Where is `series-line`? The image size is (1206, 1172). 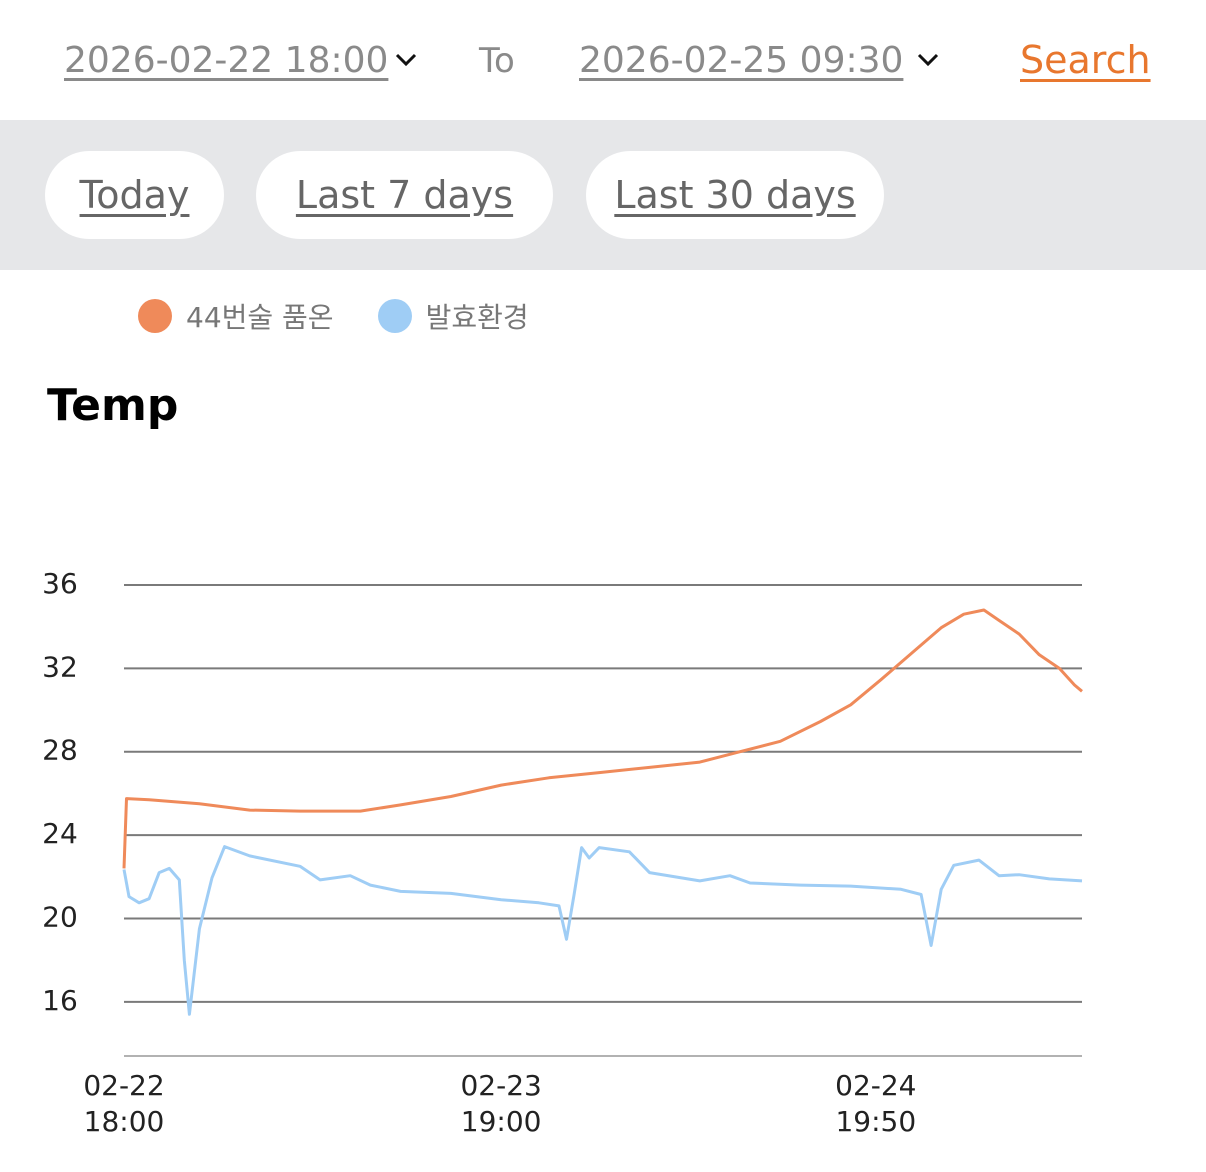
series-line is located at coordinates (602, 930).